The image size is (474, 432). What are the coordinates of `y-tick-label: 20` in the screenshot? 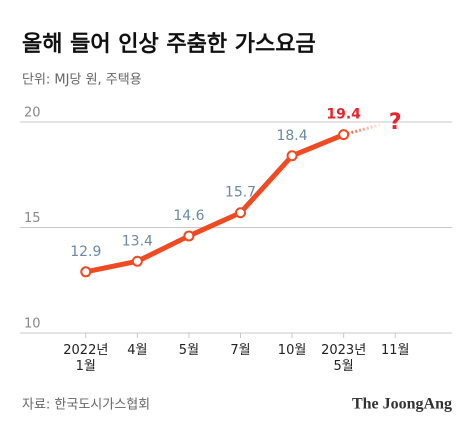 It's located at (32, 113).